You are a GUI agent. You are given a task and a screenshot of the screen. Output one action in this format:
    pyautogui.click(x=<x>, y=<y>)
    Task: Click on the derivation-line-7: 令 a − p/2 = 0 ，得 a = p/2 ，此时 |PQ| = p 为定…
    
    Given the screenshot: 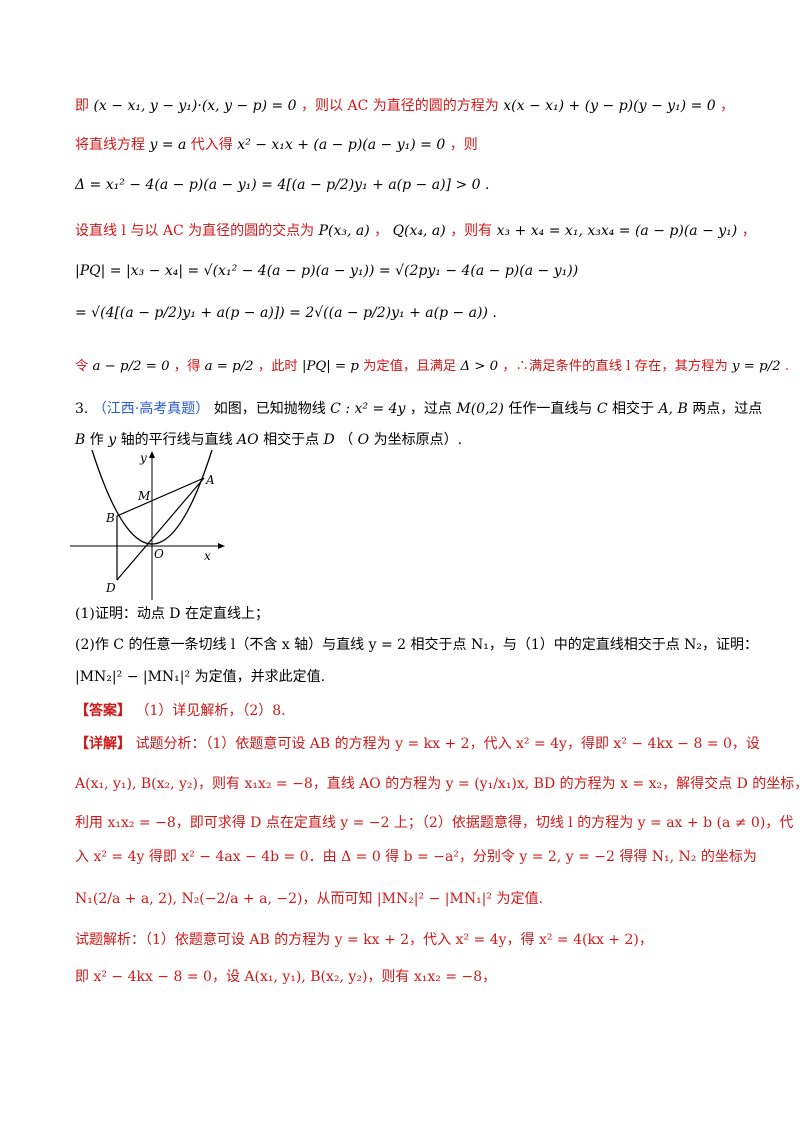 What is the action you would take?
    pyautogui.click(x=432, y=367)
    